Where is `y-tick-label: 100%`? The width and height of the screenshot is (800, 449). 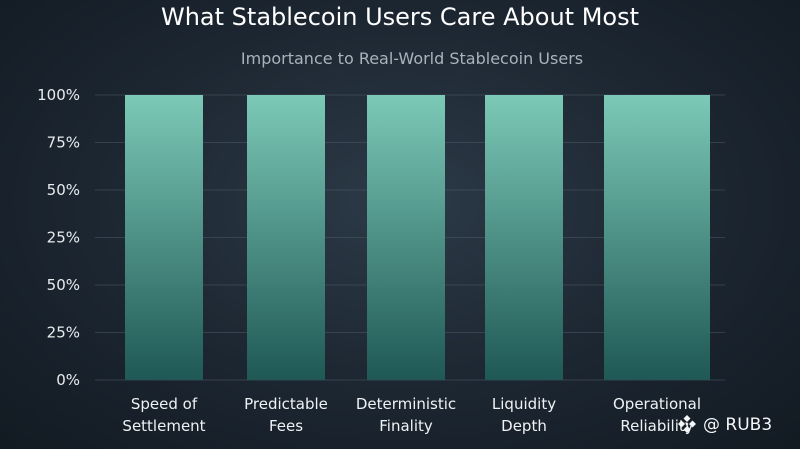 y-tick-label: 100% is located at coordinates (58, 95).